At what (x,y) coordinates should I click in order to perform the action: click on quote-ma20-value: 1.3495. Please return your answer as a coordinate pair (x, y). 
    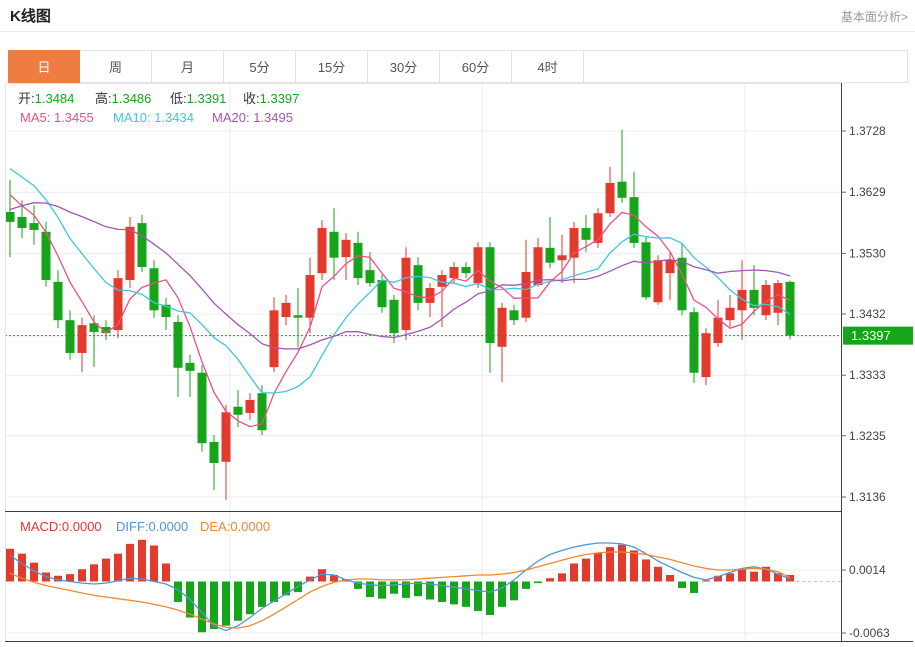
    Looking at the image, I should click on (273, 117).